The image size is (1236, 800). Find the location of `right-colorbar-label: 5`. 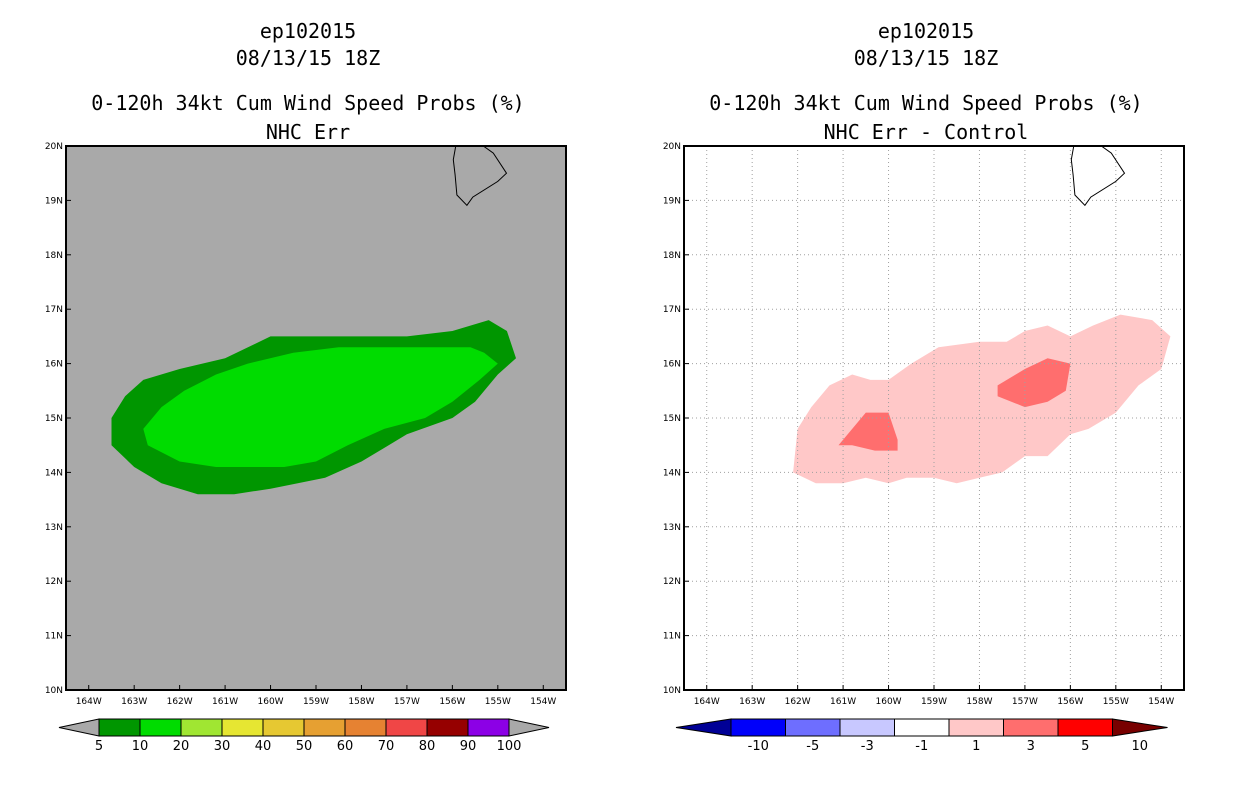

right-colorbar-label: 5 is located at coordinates (1085, 746).